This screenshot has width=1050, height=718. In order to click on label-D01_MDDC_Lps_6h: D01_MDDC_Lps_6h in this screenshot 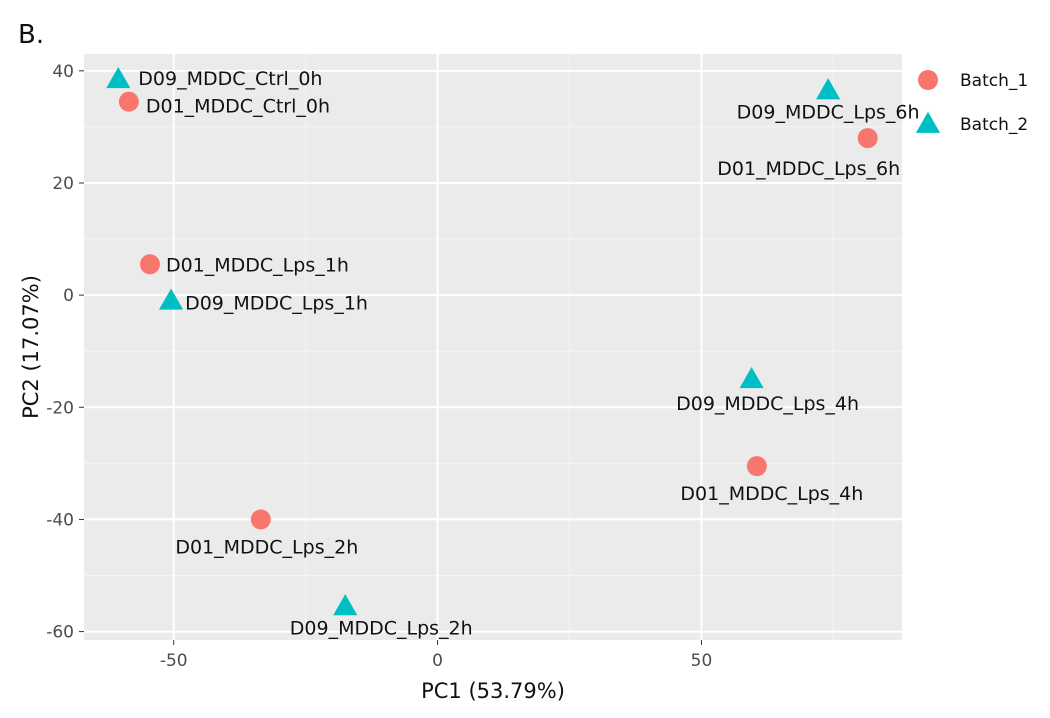, I will do `click(808, 169)`.